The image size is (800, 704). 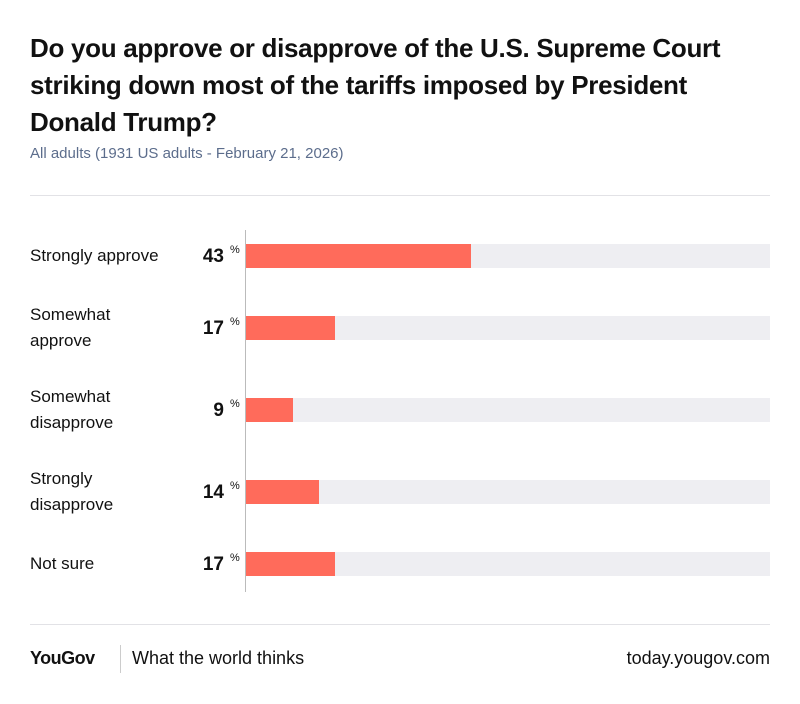 What do you see at coordinates (213, 256) in the screenshot?
I see `value-label: 43` at bounding box center [213, 256].